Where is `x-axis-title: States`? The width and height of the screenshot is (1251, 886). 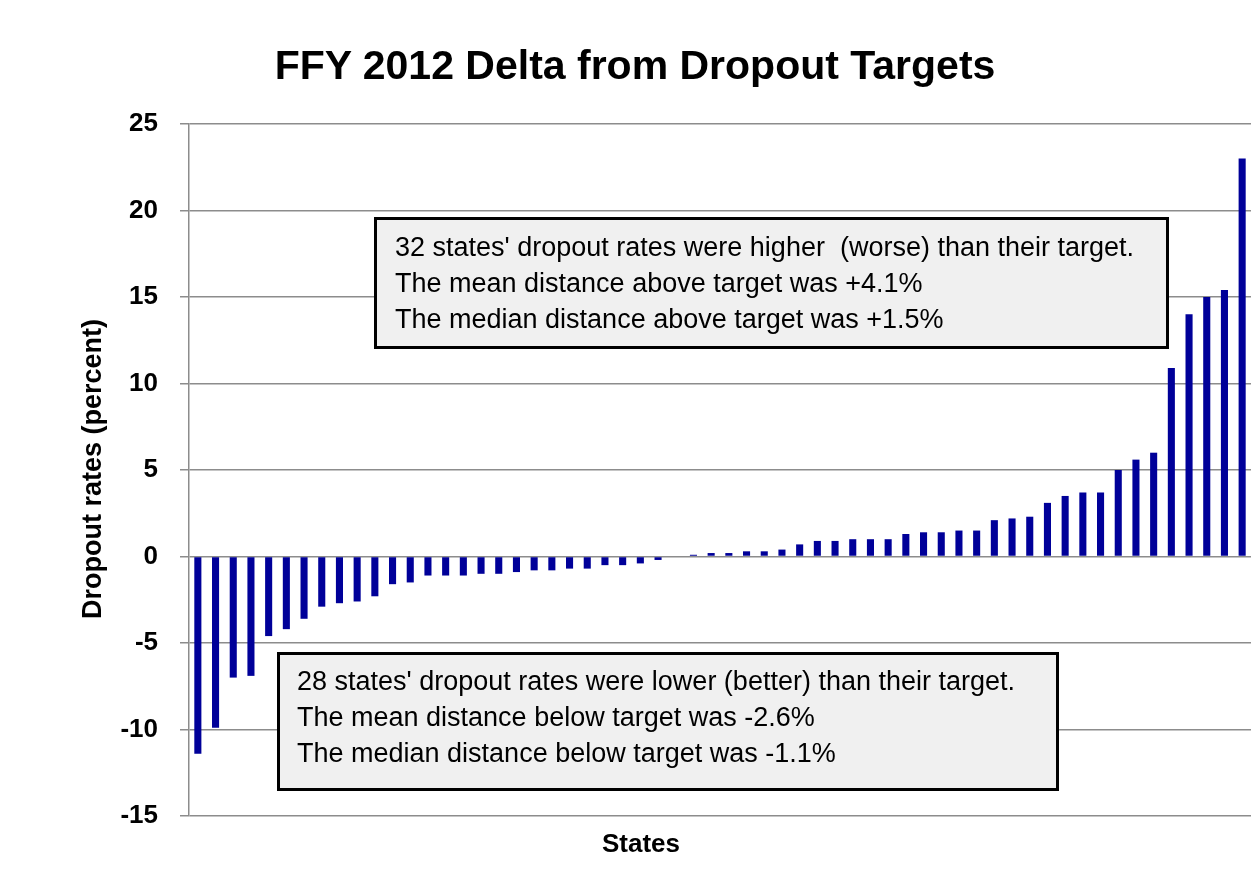 x-axis-title: States is located at coordinates (640, 843).